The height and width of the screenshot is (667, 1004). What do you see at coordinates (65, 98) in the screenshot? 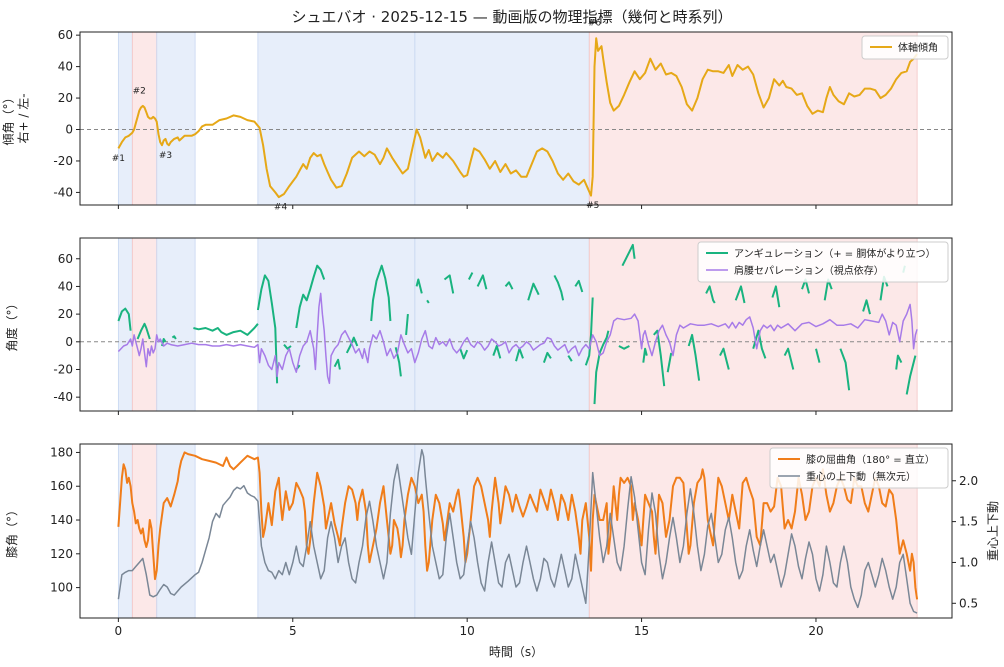
I see `y-tick-label: 20` at bounding box center [65, 98].